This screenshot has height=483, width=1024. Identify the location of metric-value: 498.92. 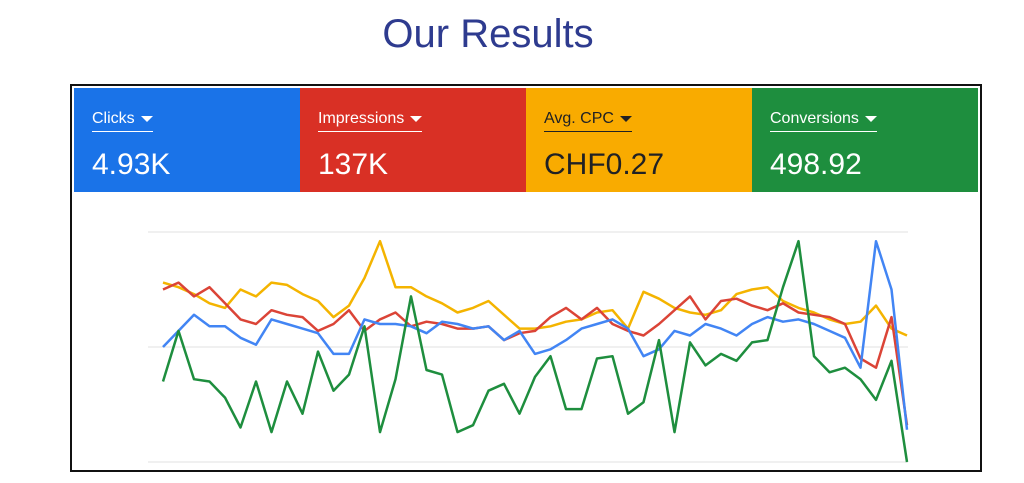
(816, 164).